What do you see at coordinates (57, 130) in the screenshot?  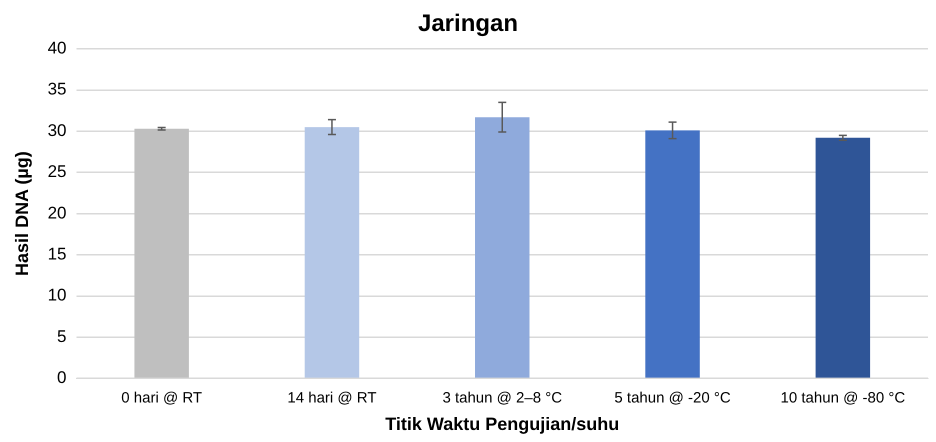 I see `y-tick-label: 30` at bounding box center [57, 130].